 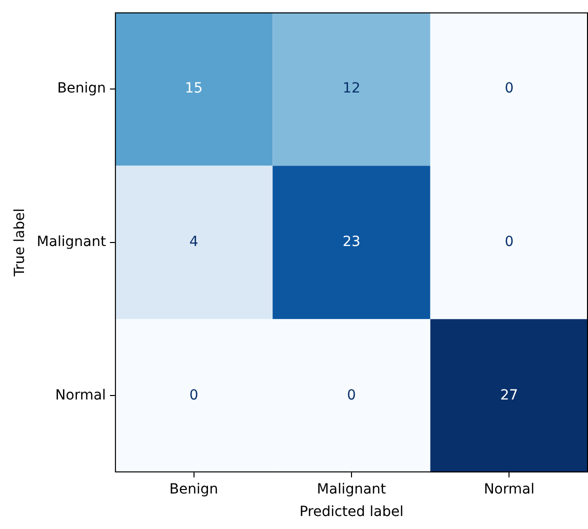 I want to click on data-label: 12, so click(x=351, y=88).